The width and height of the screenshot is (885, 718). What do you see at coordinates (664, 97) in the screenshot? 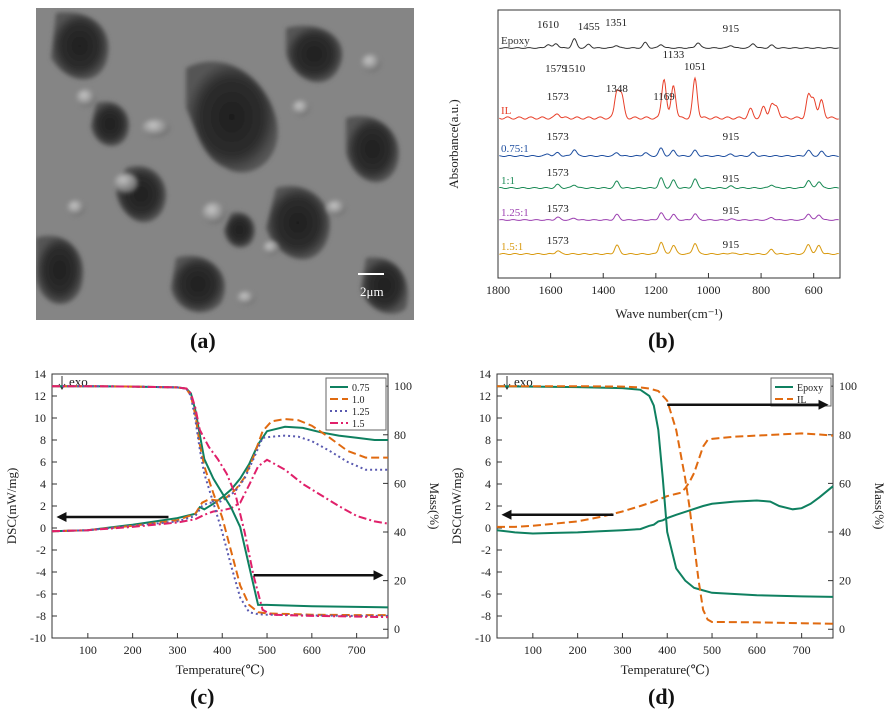
I see `peak-annotation: 1169` at bounding box center [664, 97].